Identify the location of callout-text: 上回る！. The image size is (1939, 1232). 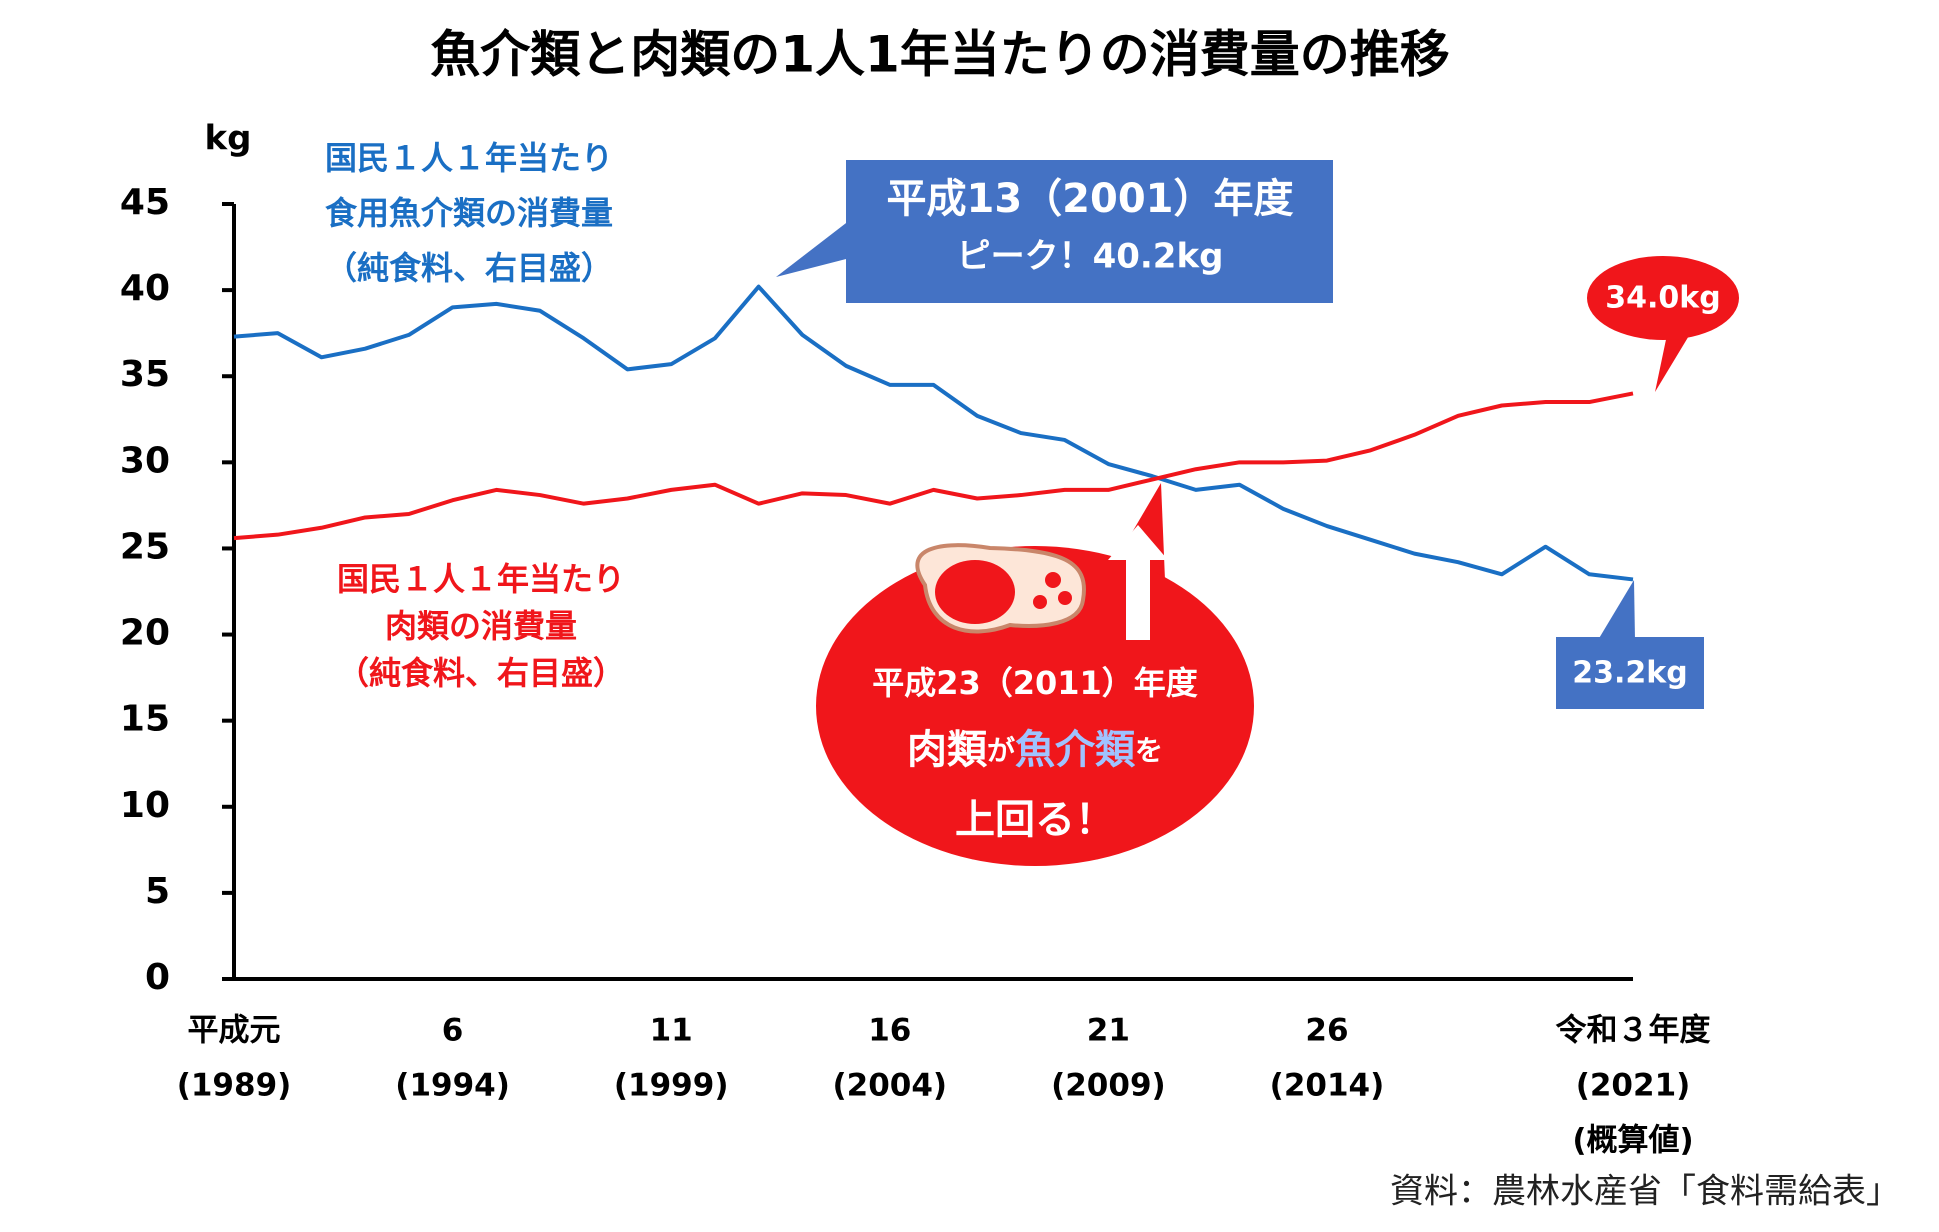
(1035, 820).